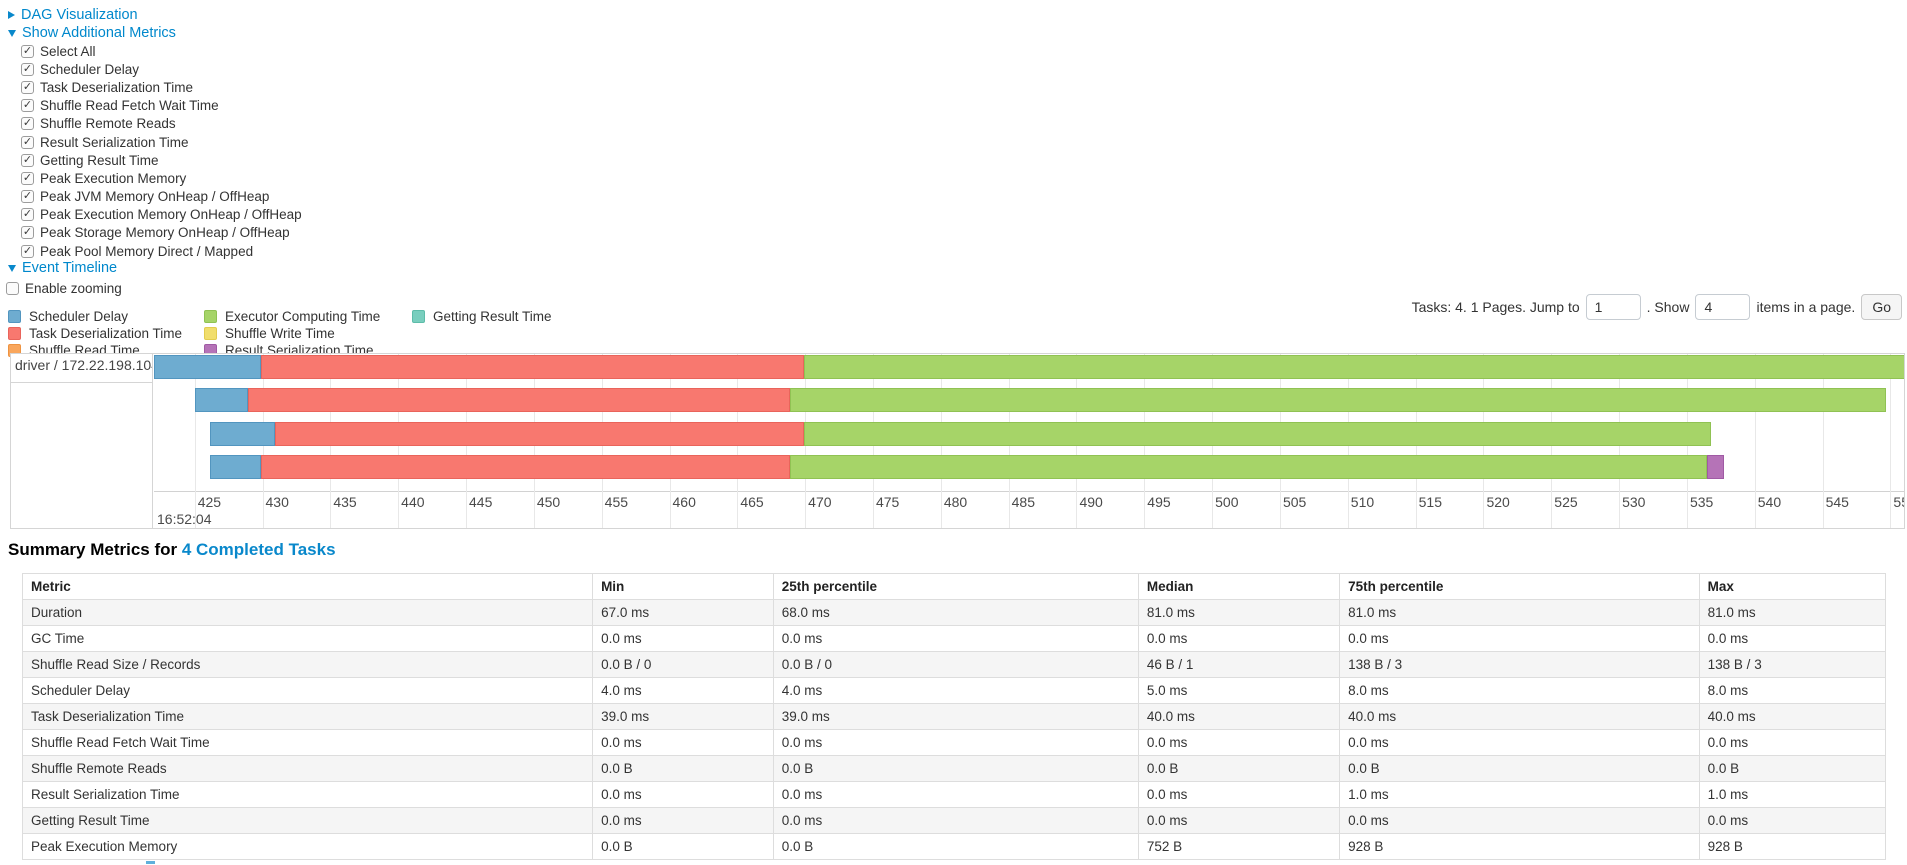 Image resolution: width=1907 pixels, height=865 pixels. I want to click on metric-checkbox-label: Peak Execution Memory OnHeap / OffHeap, so click(171, 215).